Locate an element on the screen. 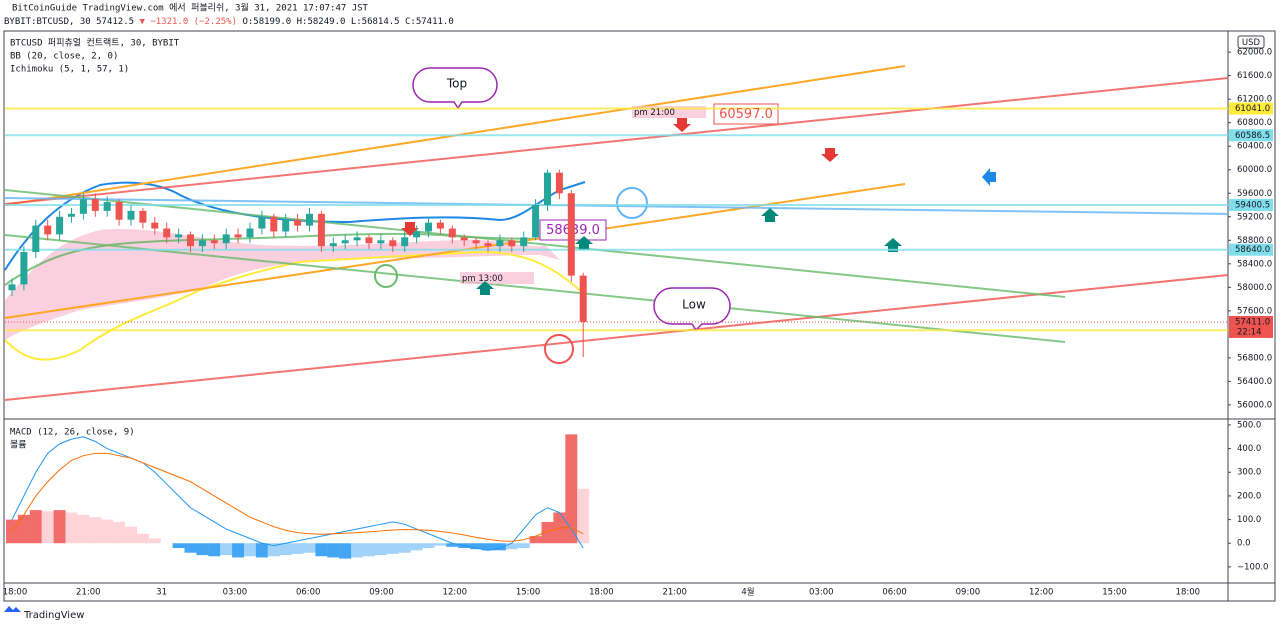 Image resolution: width=1280 pixels, height=628 pixels. annotation: pm 21:00 is located at coordinates (654, 113).